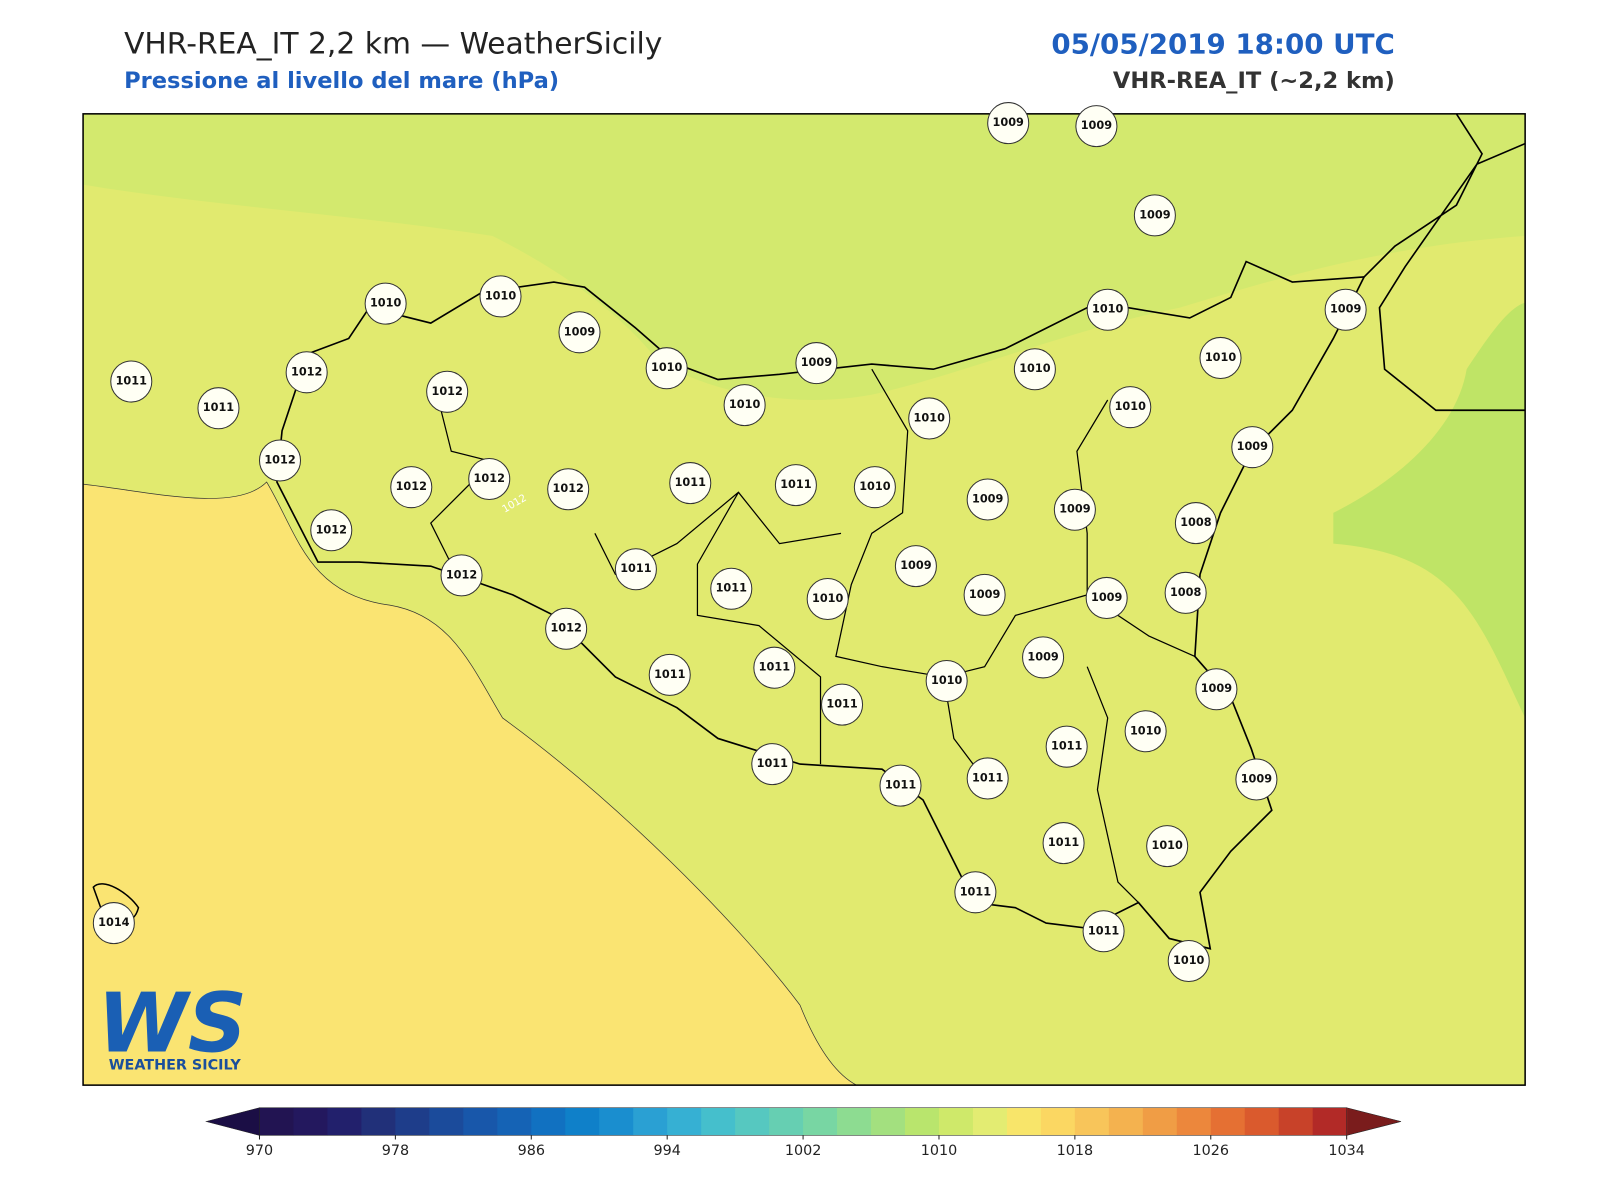  I want to click on colorbar-over, so click(1374, 1121).